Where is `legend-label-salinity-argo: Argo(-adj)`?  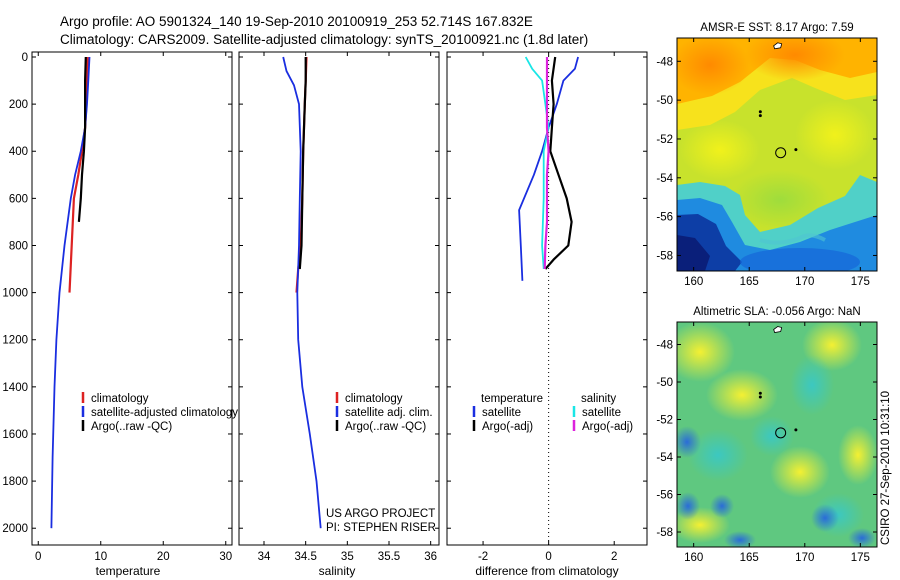
legend-label-salinity-argo: Argo(-adj) is located at coordinates (607, 427).